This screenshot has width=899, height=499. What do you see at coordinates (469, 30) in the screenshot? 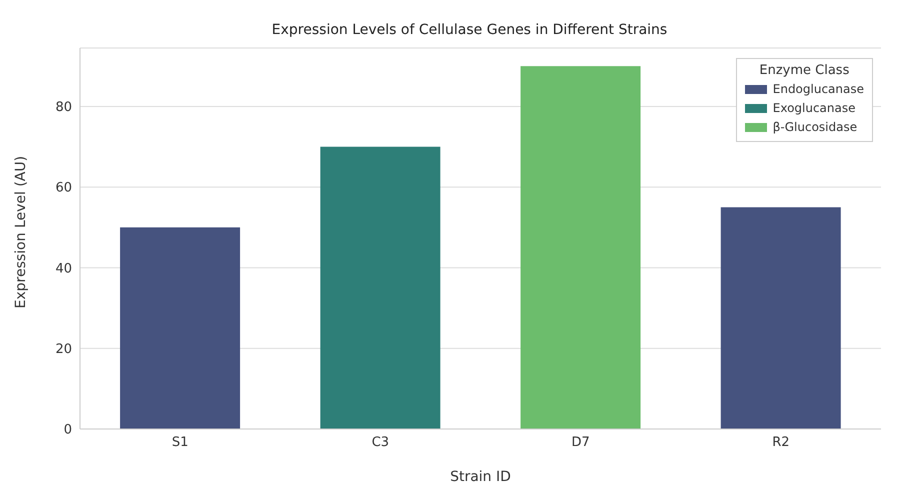
I see `chart-title: Expression Levels of Cellulase Genes in Different Strains` at bounding box center [469, 30].